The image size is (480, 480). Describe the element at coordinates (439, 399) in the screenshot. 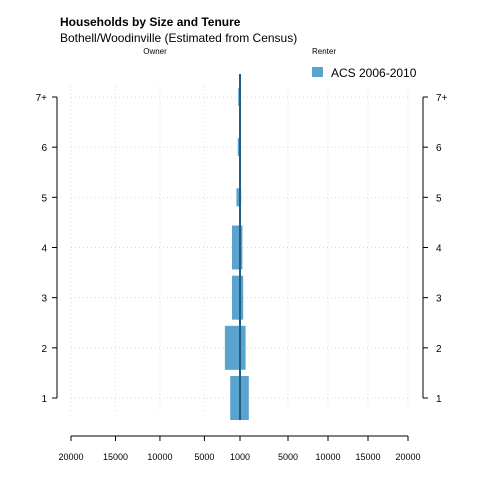

I see `y-tick-label-right: 1` at that location.